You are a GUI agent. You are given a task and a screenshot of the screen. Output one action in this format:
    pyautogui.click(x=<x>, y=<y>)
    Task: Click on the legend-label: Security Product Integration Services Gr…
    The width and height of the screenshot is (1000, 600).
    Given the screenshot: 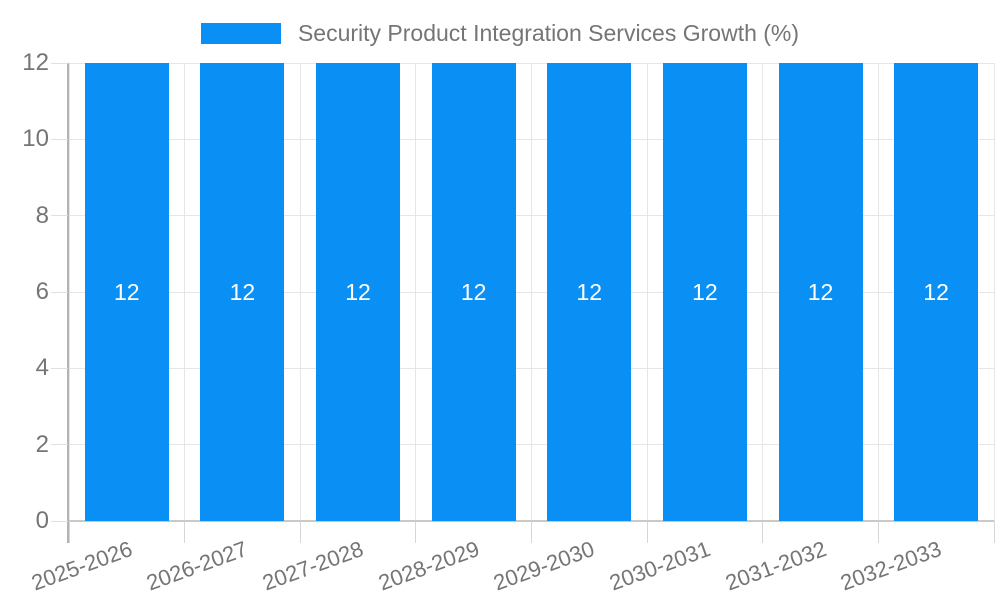 What is the action you would take?
    pyautogui.click(x=548, y=32)
    